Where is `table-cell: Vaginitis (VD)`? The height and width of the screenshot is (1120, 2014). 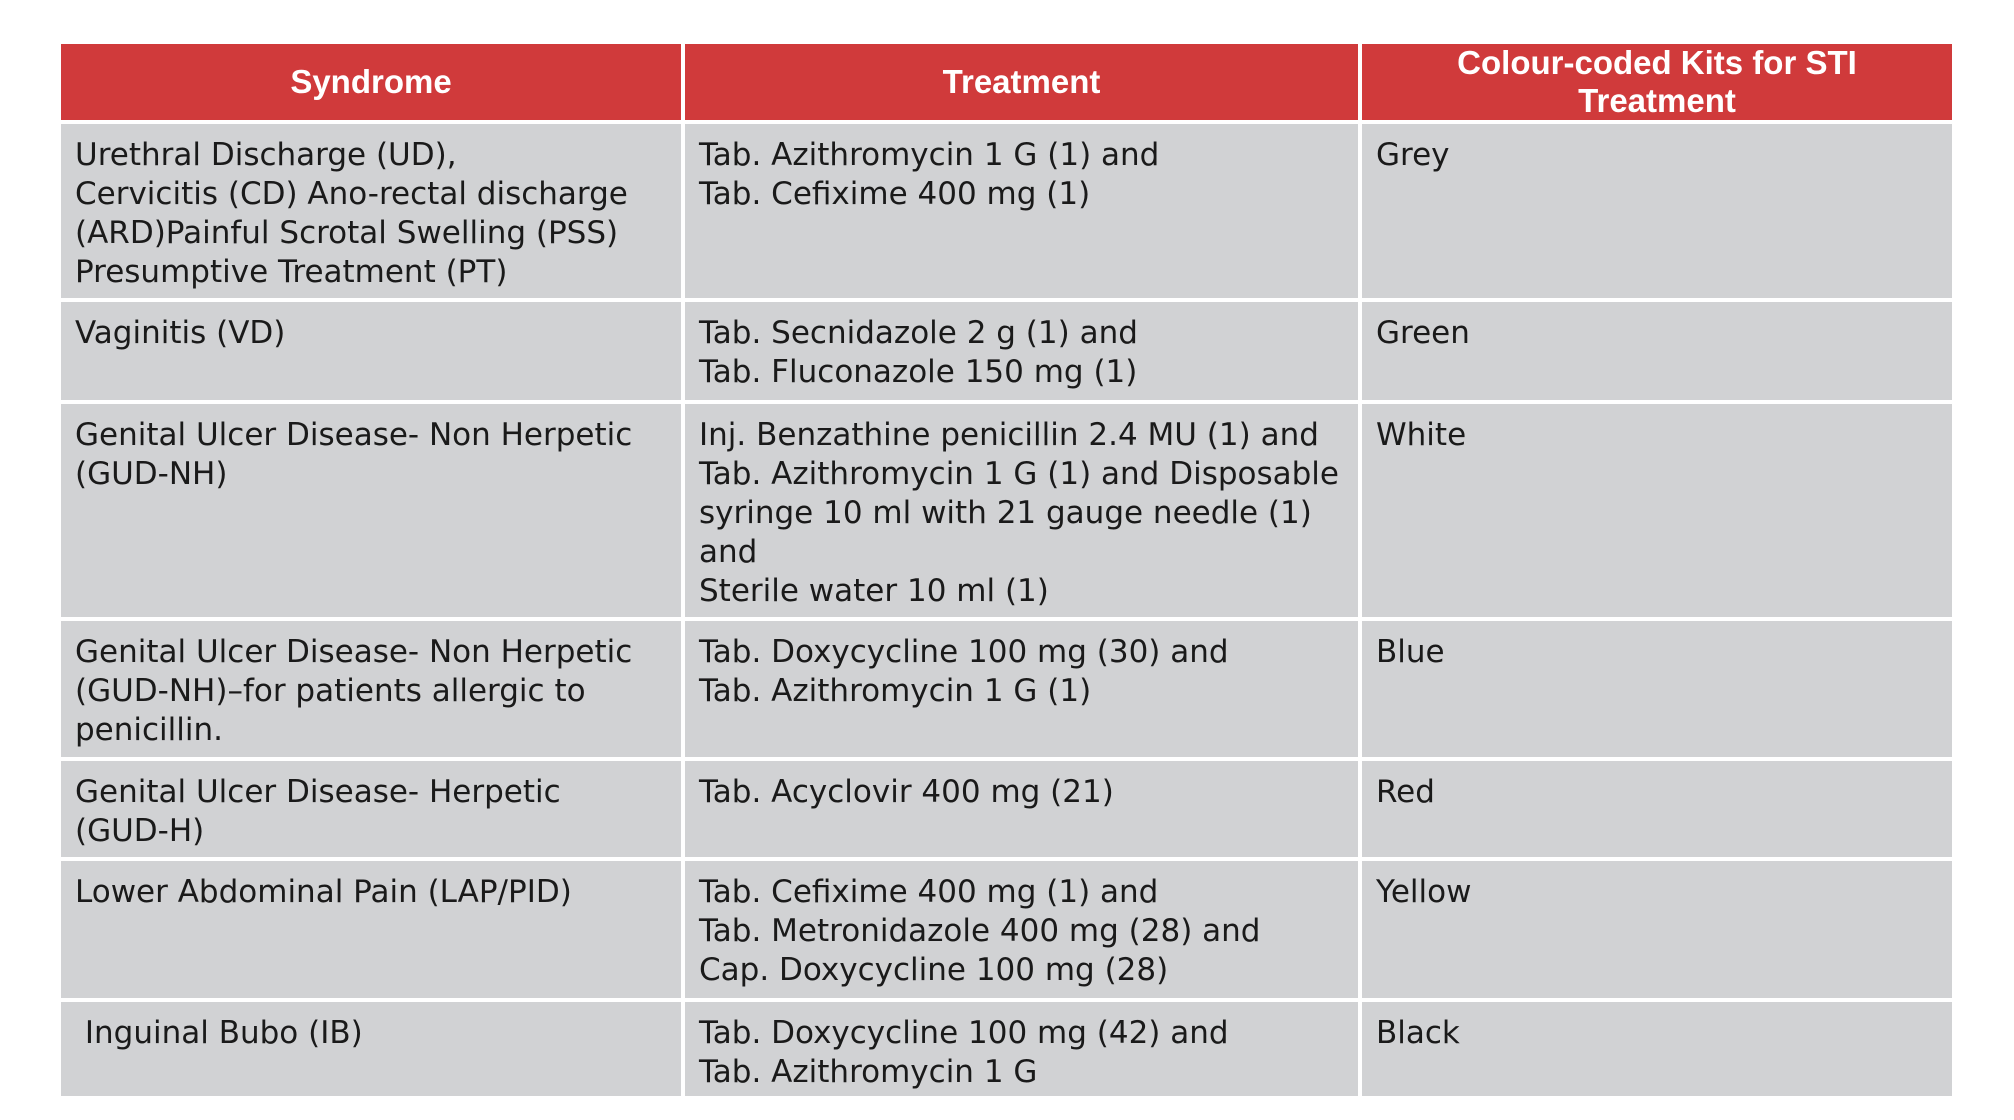 table-cell: Vaginitis (VD) is located at coordinates (371, 351).